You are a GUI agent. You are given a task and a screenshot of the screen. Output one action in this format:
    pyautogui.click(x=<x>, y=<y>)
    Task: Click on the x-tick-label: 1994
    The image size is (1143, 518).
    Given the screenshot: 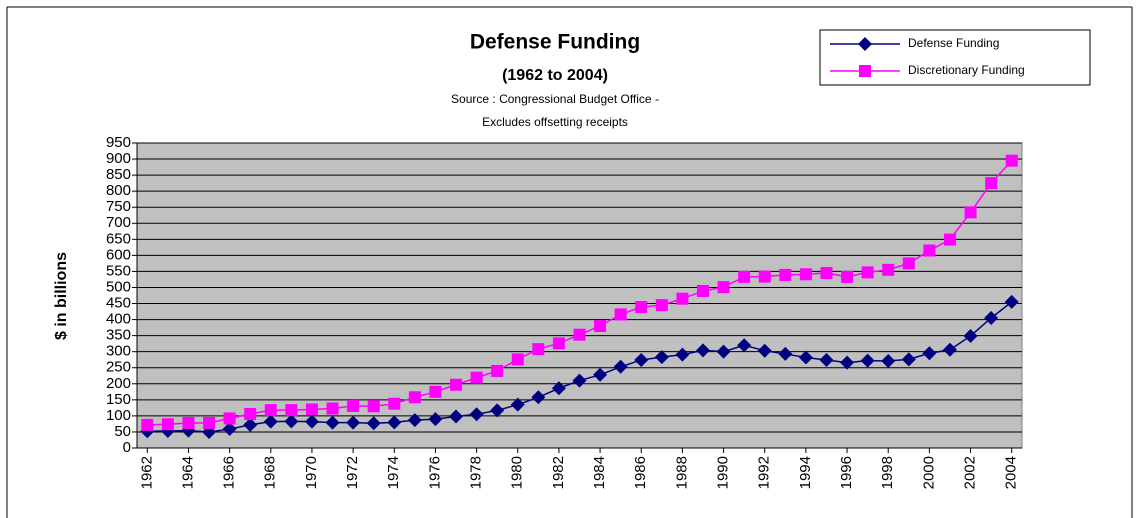 What is the action you would take?
    pyautogui.click(x=805, y=472)
    